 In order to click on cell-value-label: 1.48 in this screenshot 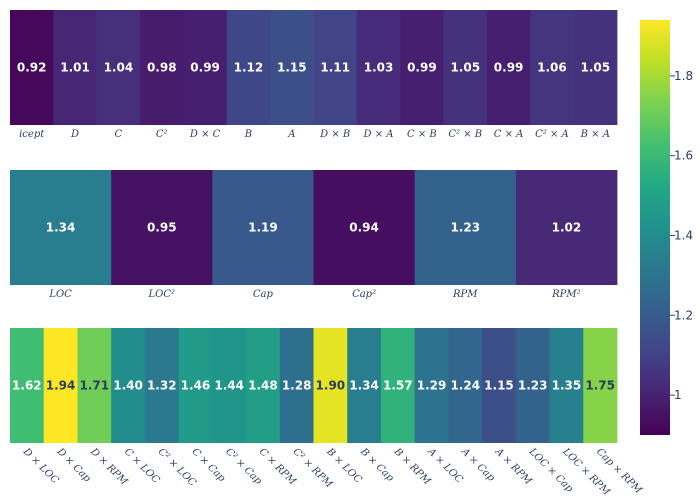, I will do `click(263, 386)`.